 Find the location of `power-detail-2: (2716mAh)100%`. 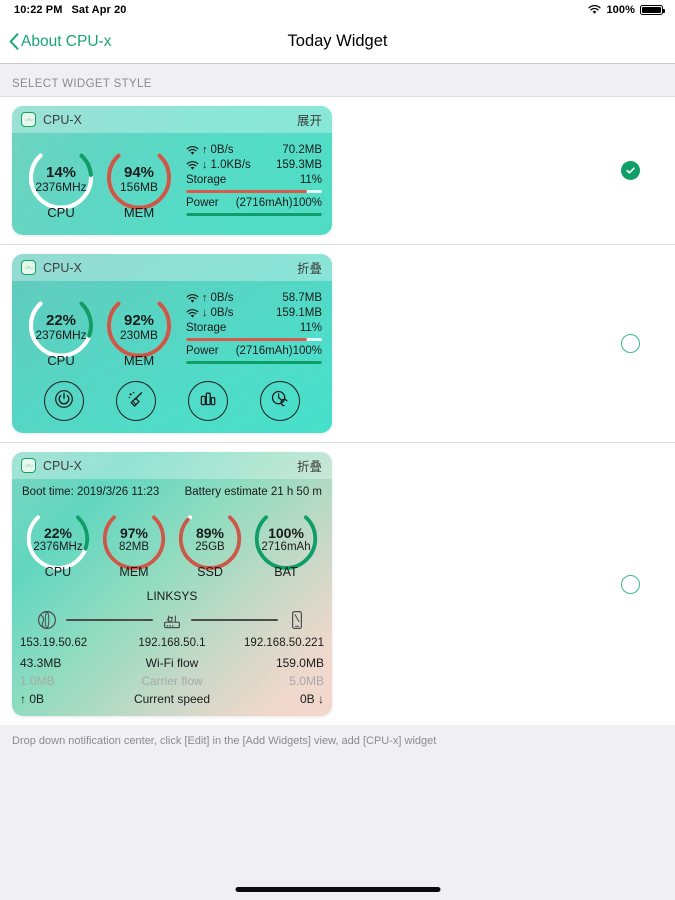

power-detail-2: (2716mAh)100% is located at coordinates (278, 351).